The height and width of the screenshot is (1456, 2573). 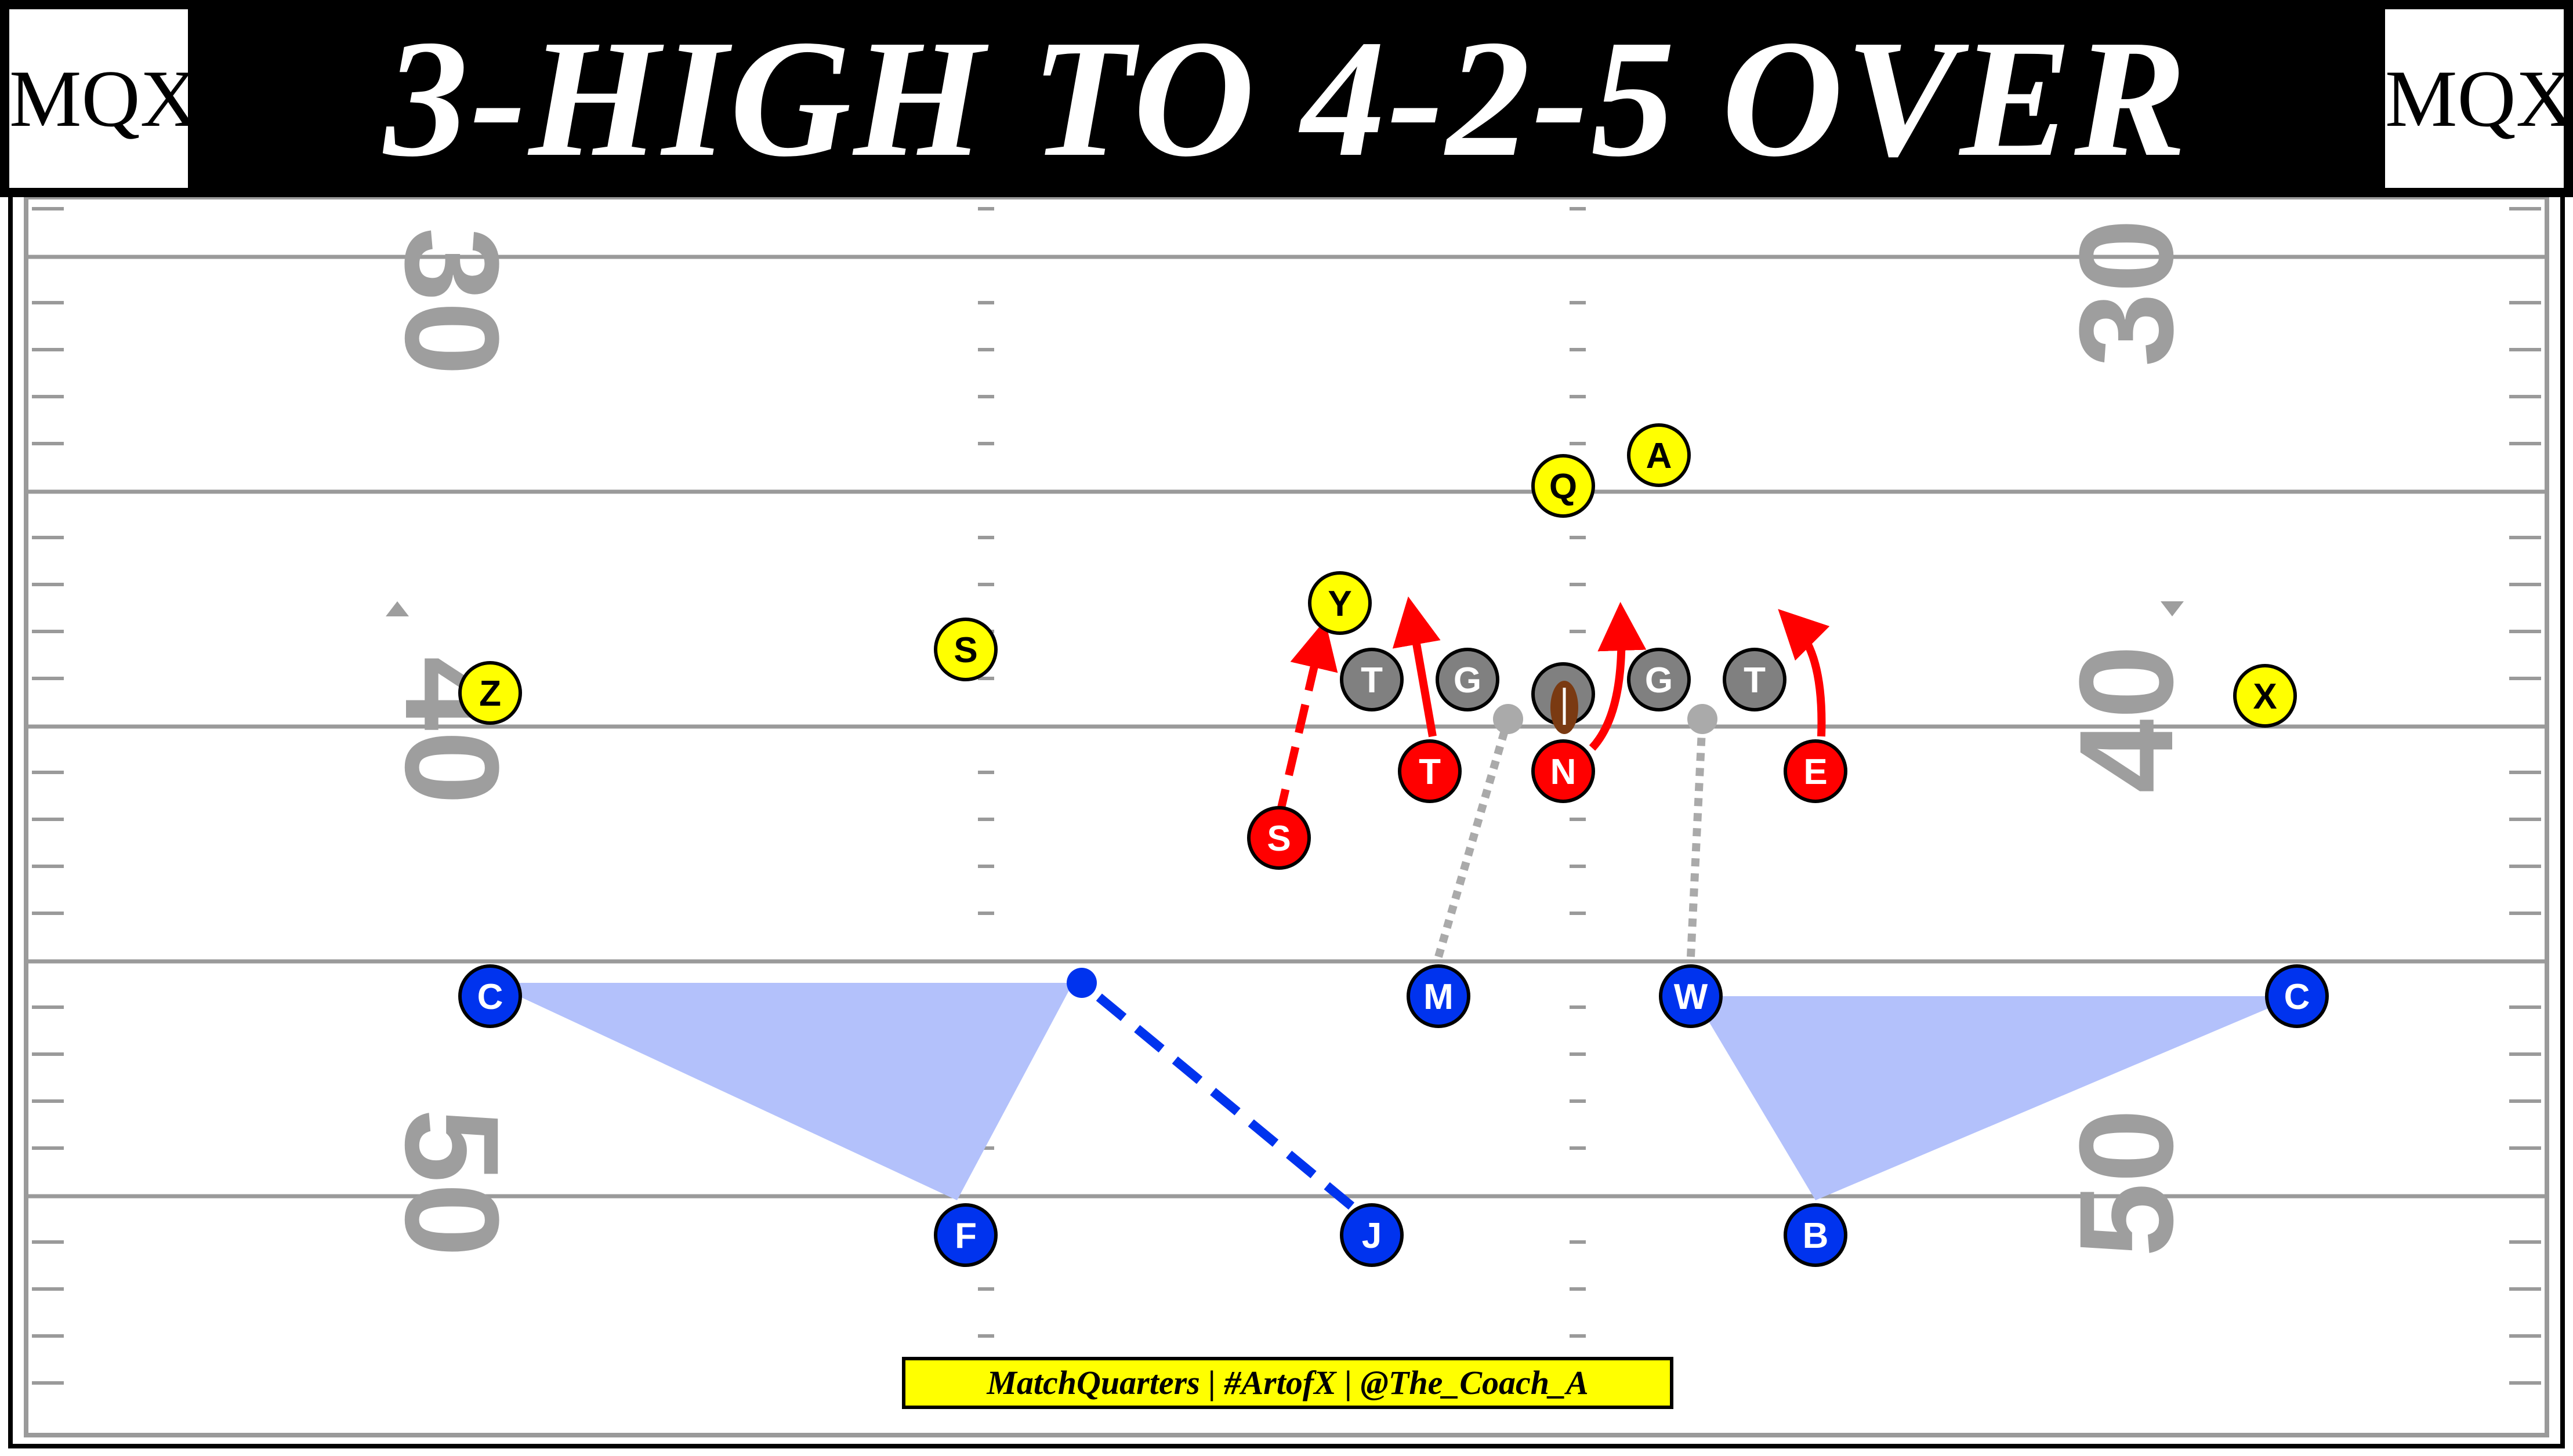 What do you see at coordinates (1216, 1094) in the screenshot?
I see `rotation-path-j` at bounding box center [1216, 1094].